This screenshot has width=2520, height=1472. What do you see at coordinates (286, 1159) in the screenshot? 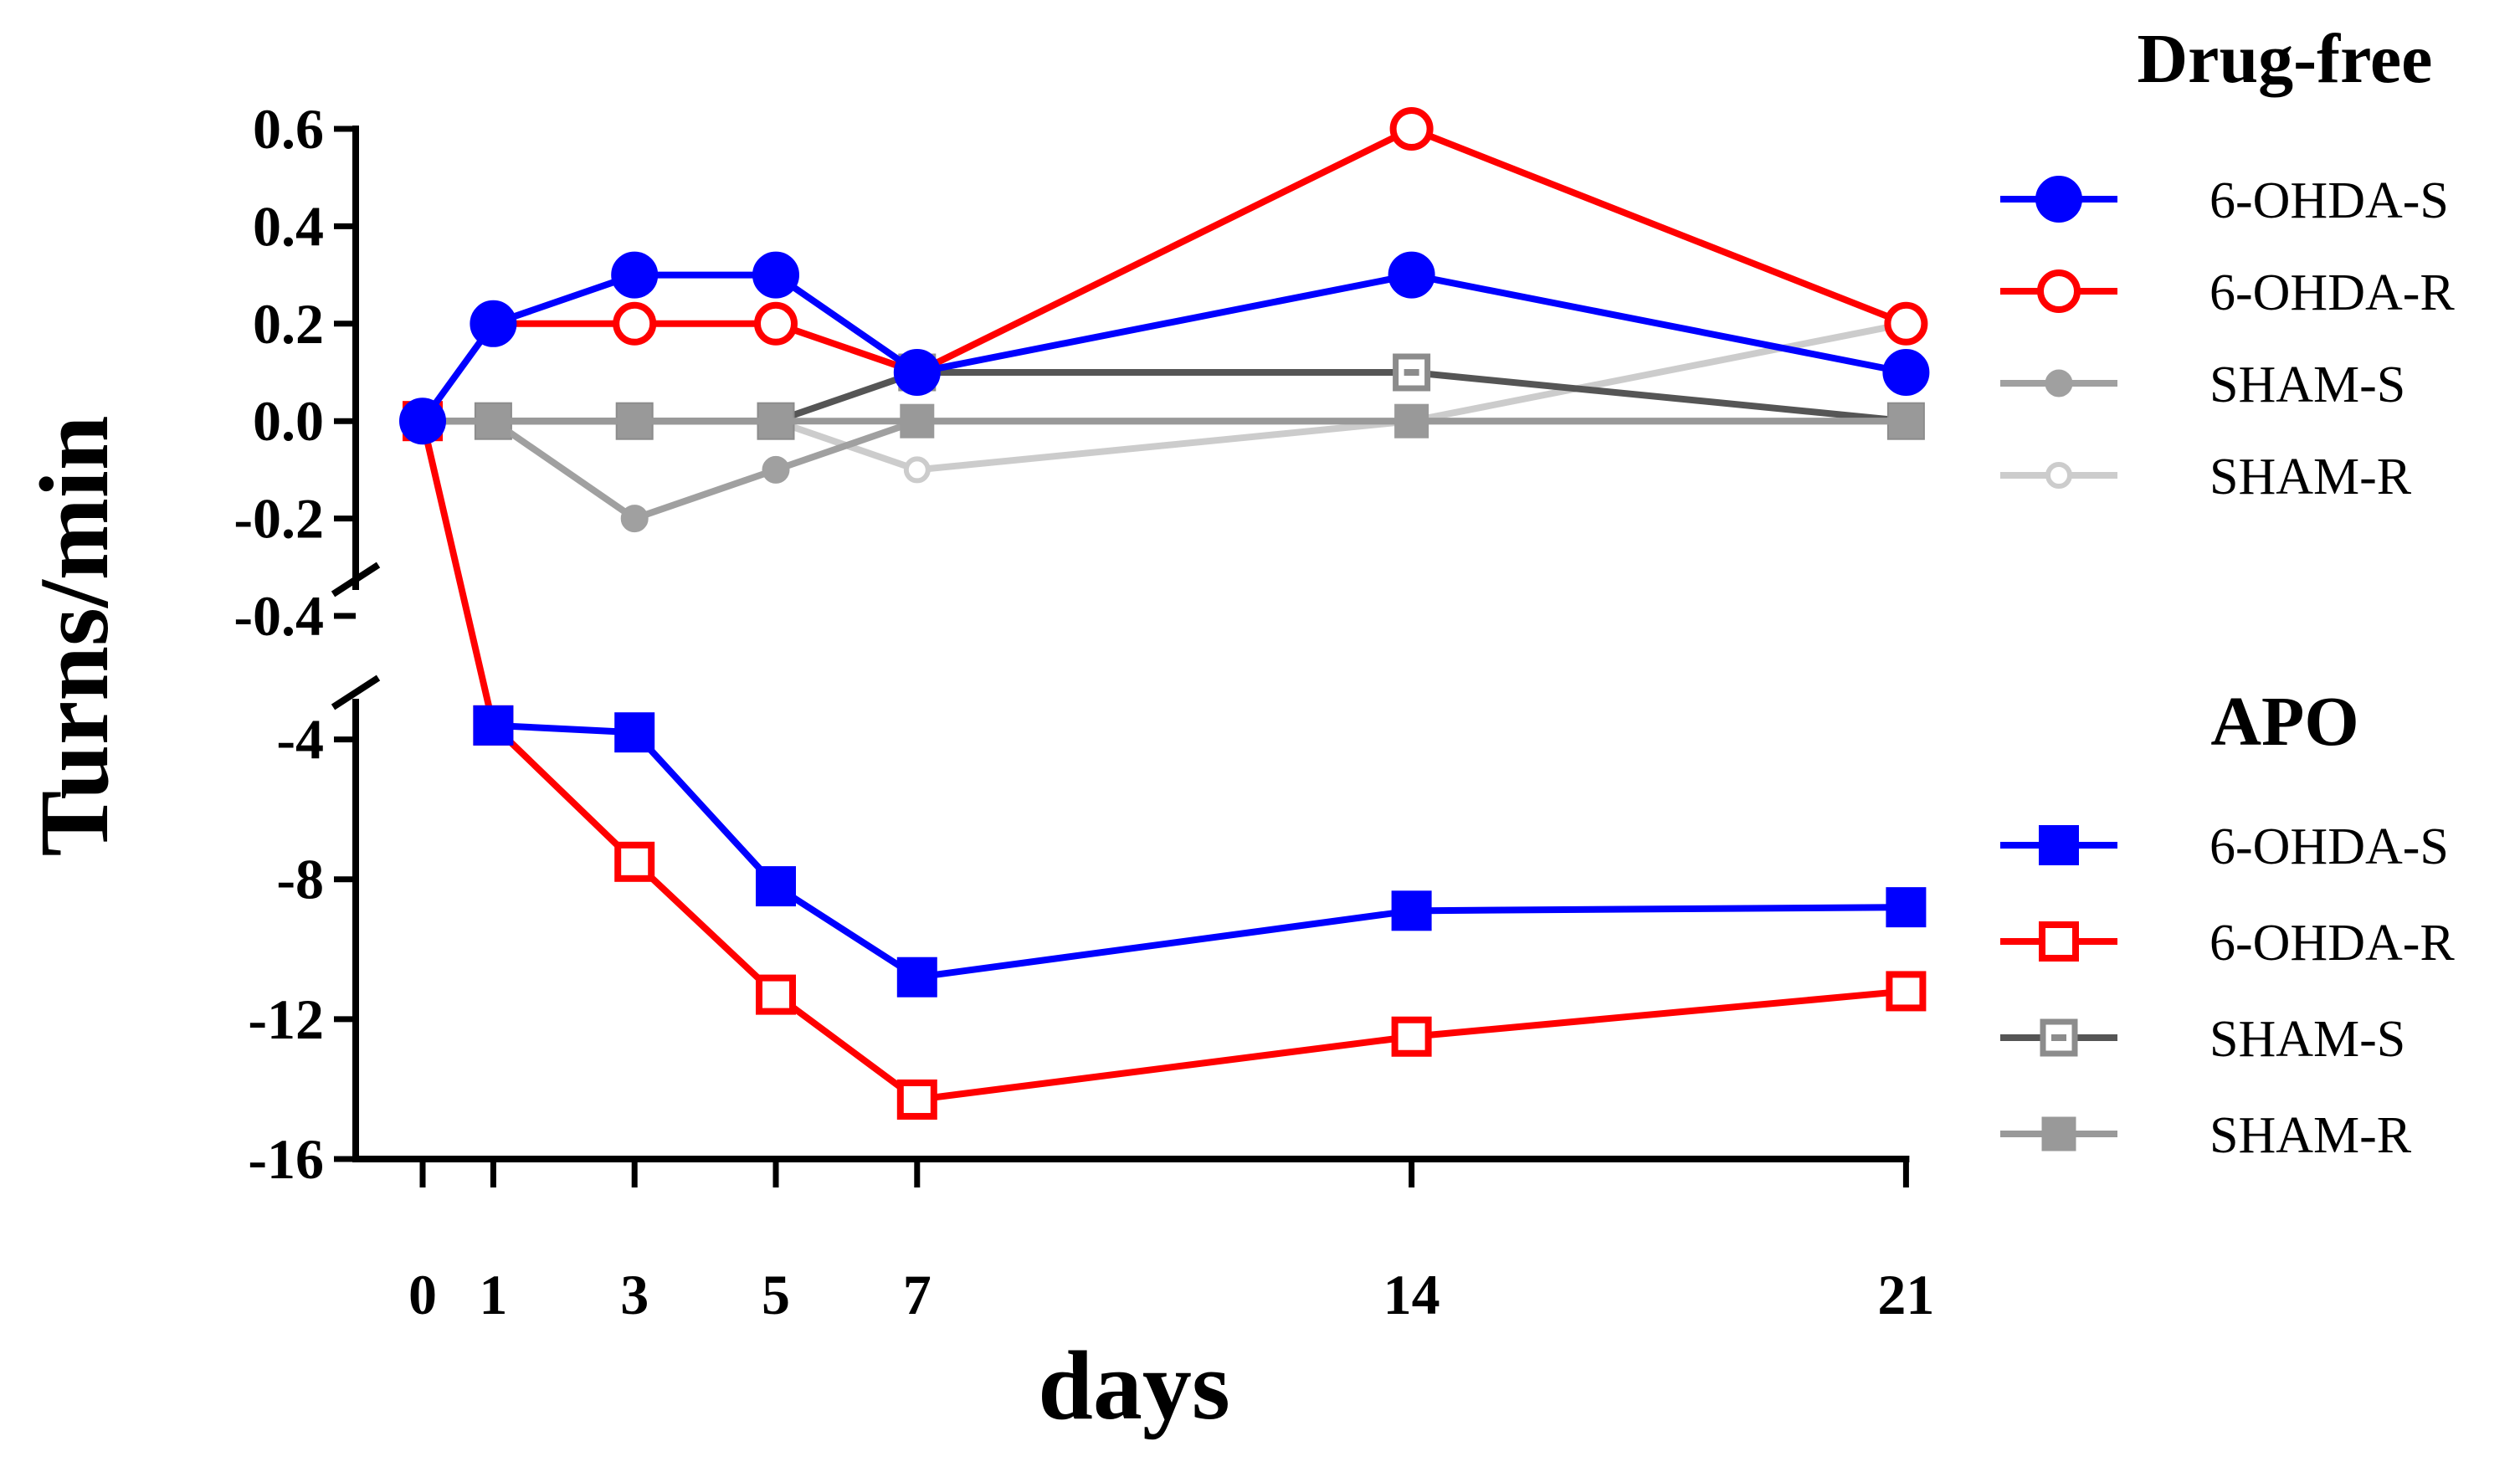
I see `y-tick-label: -16` at bounding box center [286, 1159].